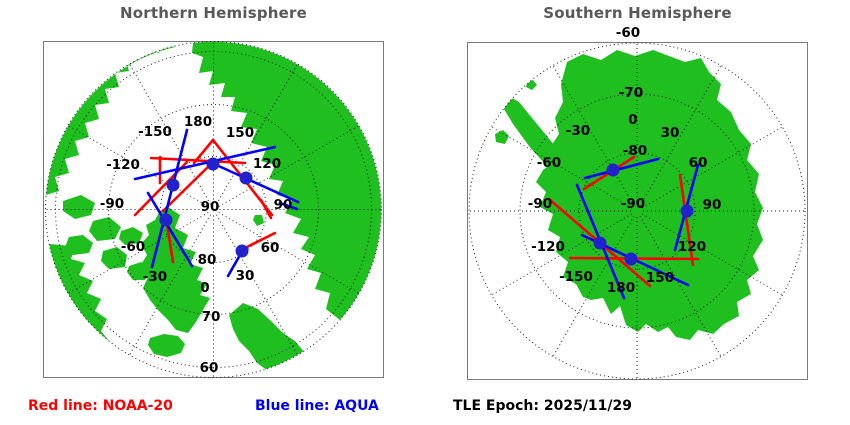 This screenshot has height=425, width=850. I want to click on latitude-label: 60, so click(209, 368).